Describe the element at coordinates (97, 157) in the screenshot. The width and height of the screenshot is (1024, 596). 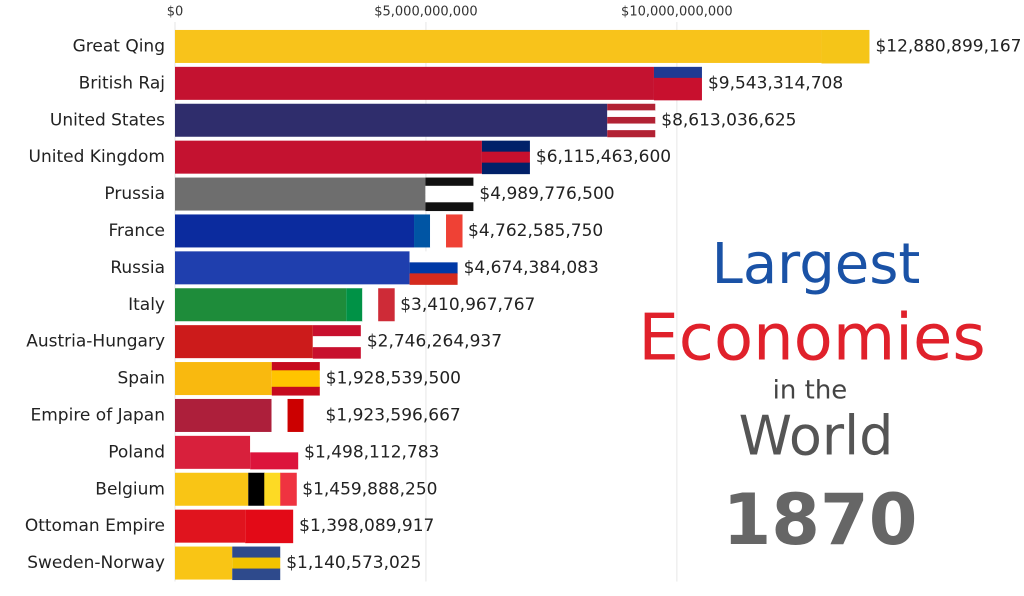
I see `category-label: United Kingdom` at that location.